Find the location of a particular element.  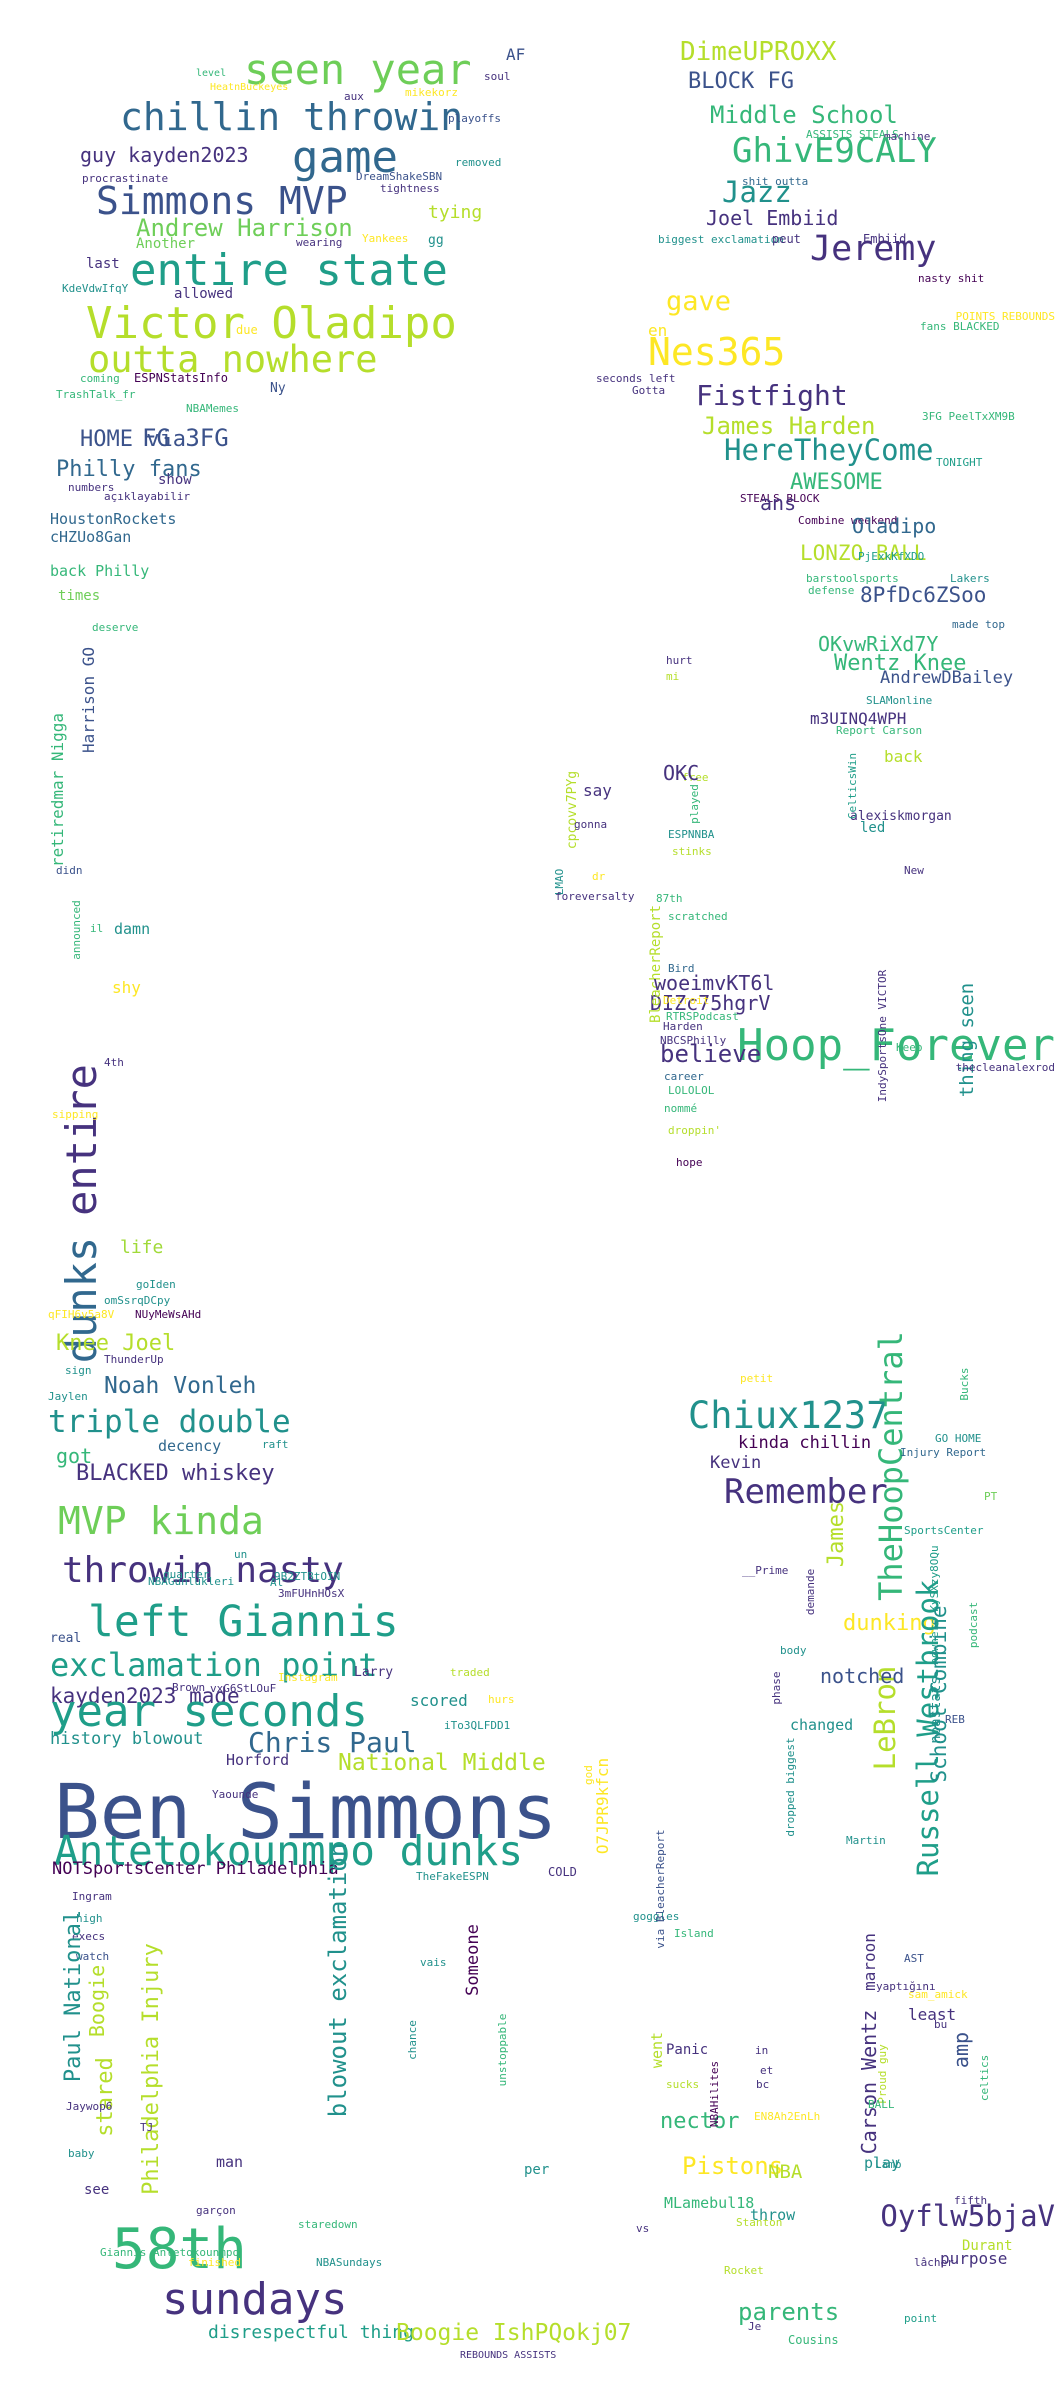

cloud-word: defense is located at coordinates (831, 590).